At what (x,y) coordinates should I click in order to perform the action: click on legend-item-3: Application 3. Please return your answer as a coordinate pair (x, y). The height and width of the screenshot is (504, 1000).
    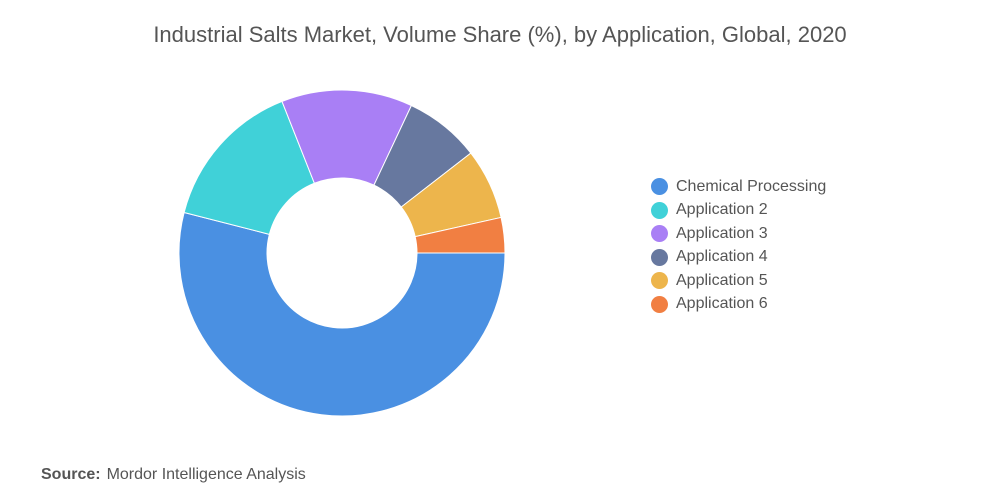
    Looking at the image, I should click on (738, 234).